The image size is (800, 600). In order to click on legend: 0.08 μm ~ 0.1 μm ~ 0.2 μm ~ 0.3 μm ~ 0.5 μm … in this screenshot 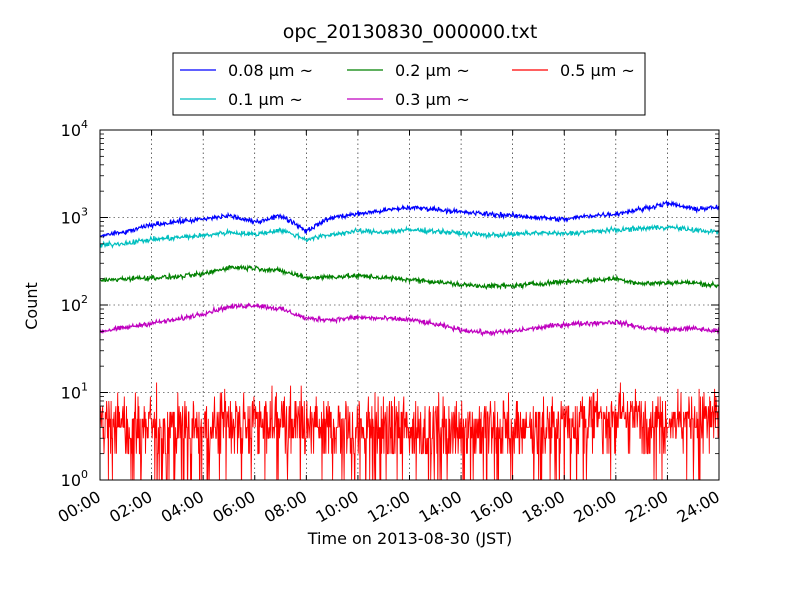, I will do `click(409, 84)`.